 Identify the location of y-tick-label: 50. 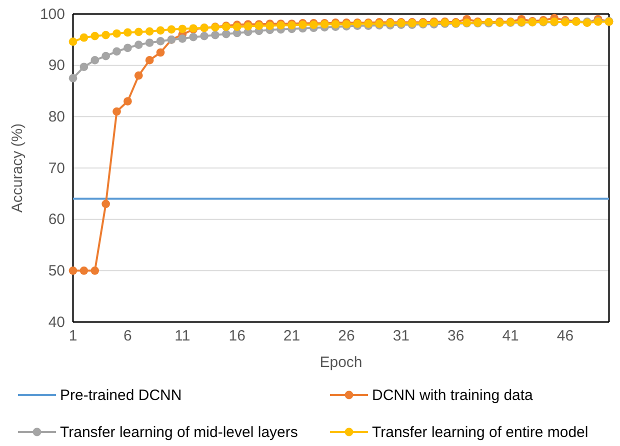
(56, 271).